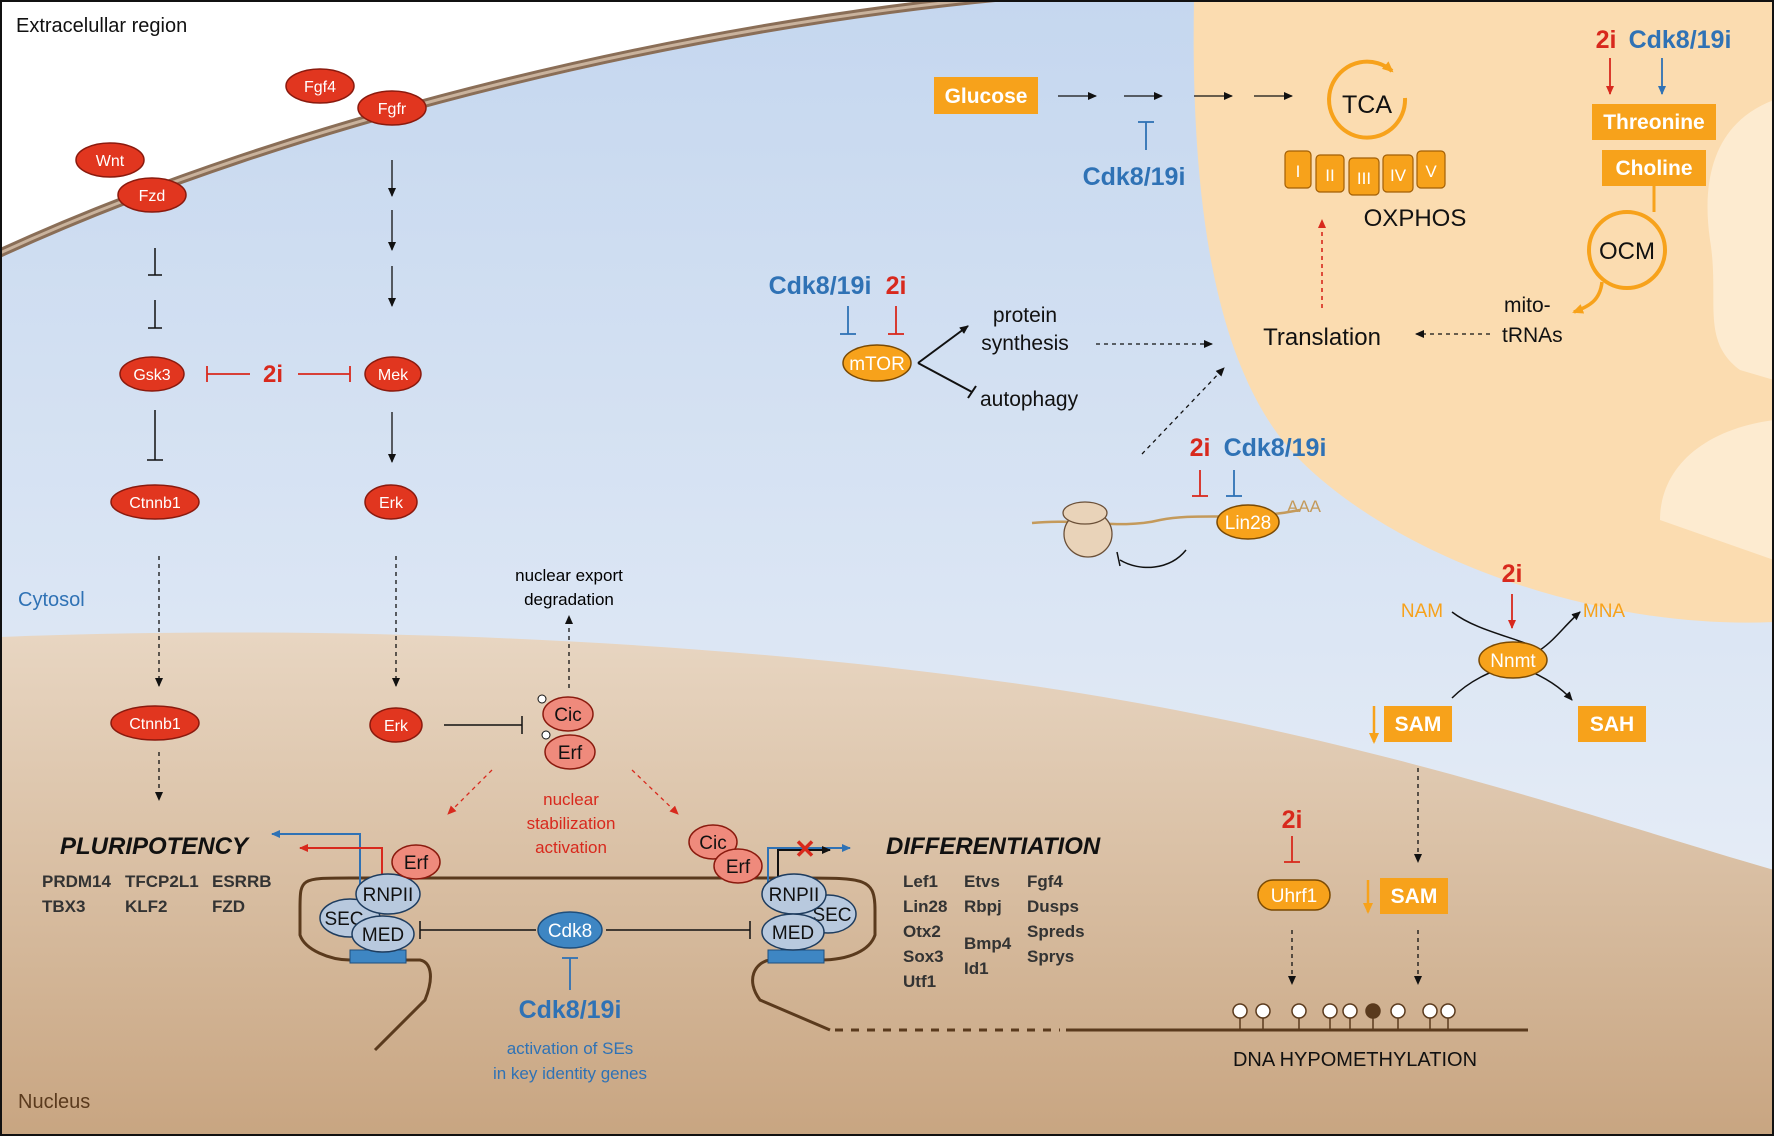 Image resolution: width=1774 pixels, height=1136 pixels. What do you see at coordinates (1367, 105) in the screenshot?
I see `tca-label: TCA` at bounding box center [1367, 105].